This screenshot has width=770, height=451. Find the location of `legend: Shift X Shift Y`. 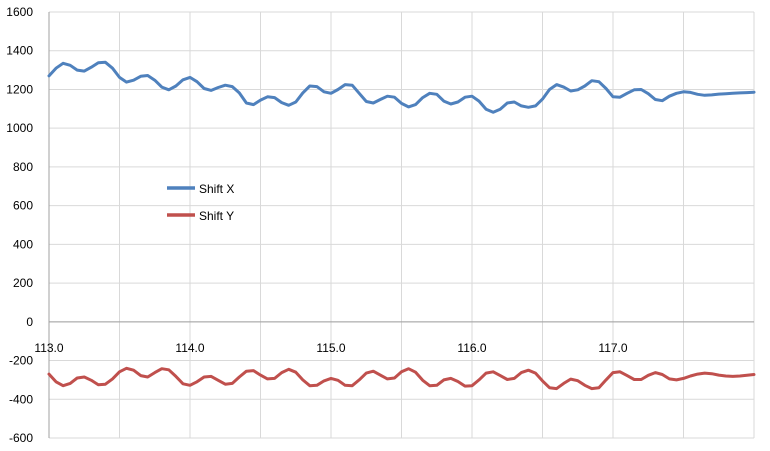

legend: Shift X Shift Y is located at coordinates (200, 202).